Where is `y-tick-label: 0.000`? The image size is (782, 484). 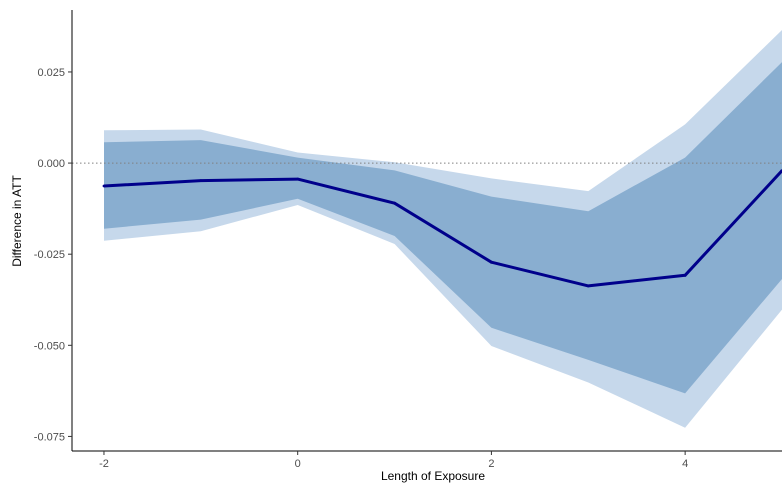 y-tick-label: 0.000 is located at coordinates (51, 164).